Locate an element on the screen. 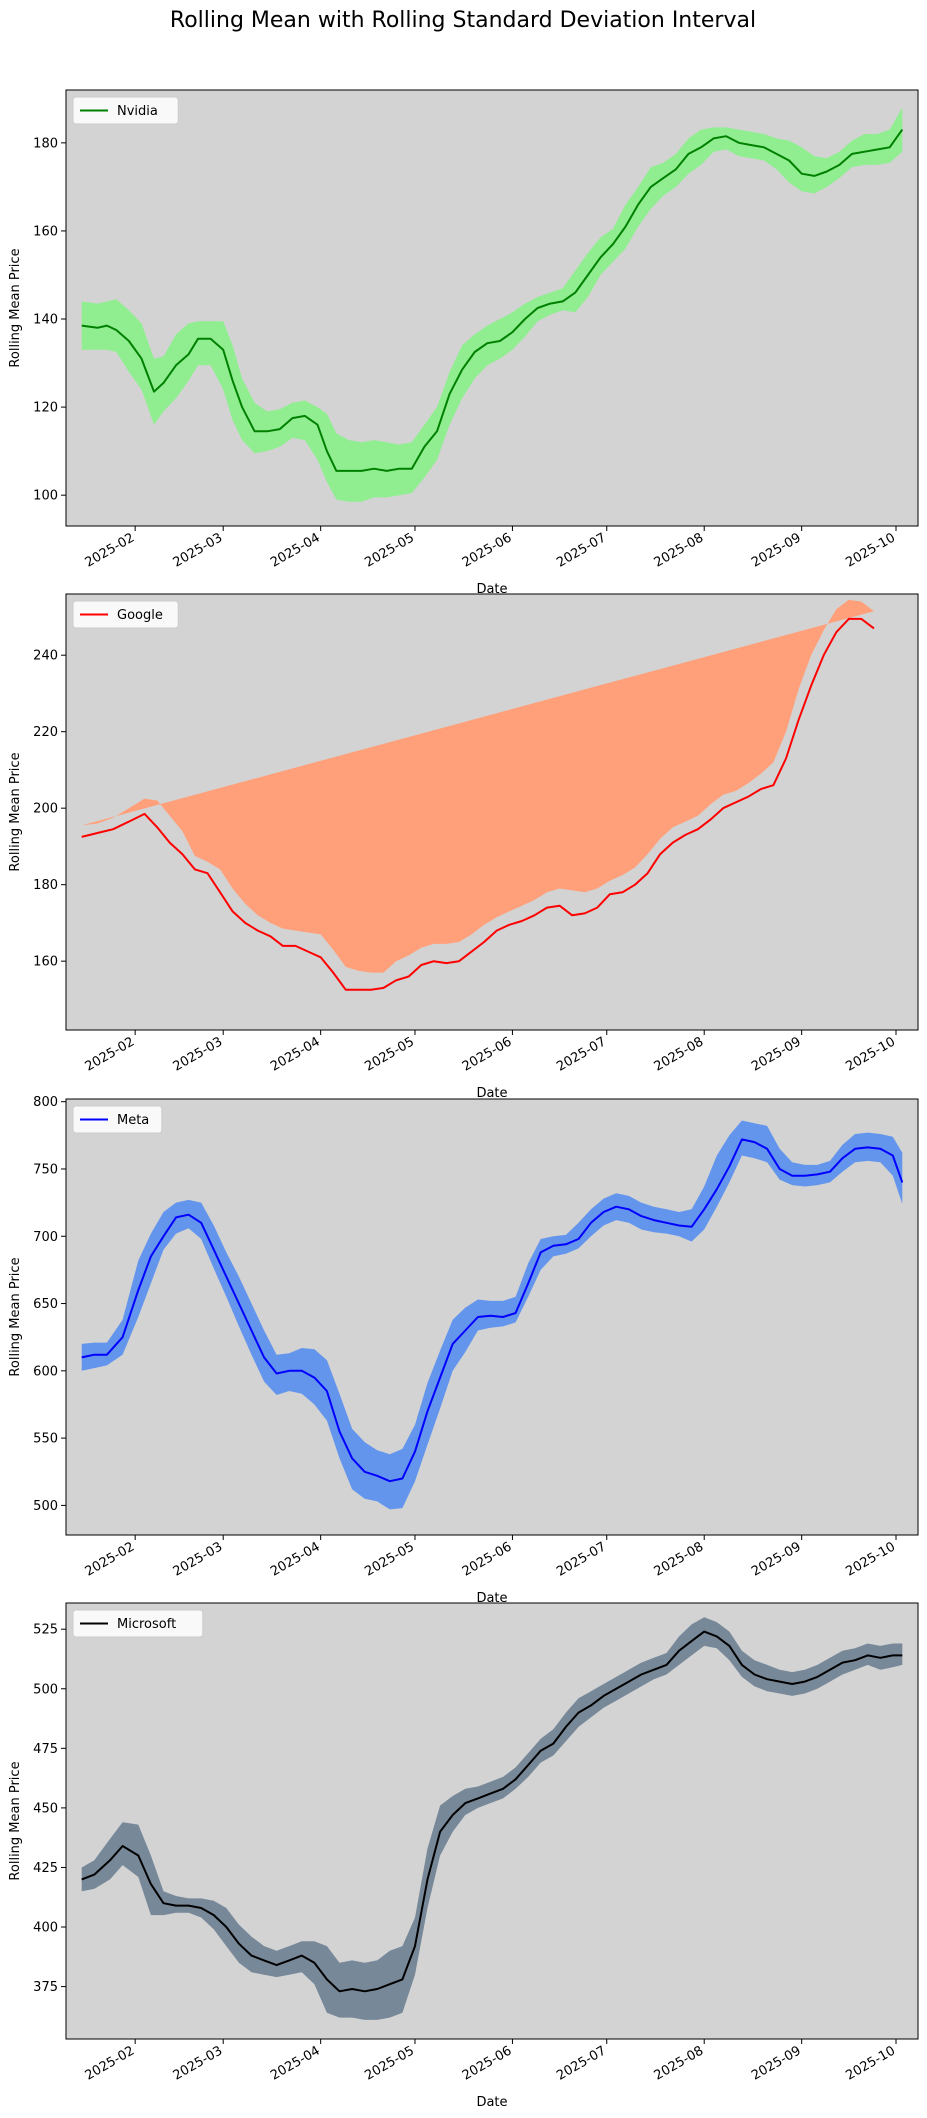  y-tick-label: 240 is located at coordinates (45, 656).